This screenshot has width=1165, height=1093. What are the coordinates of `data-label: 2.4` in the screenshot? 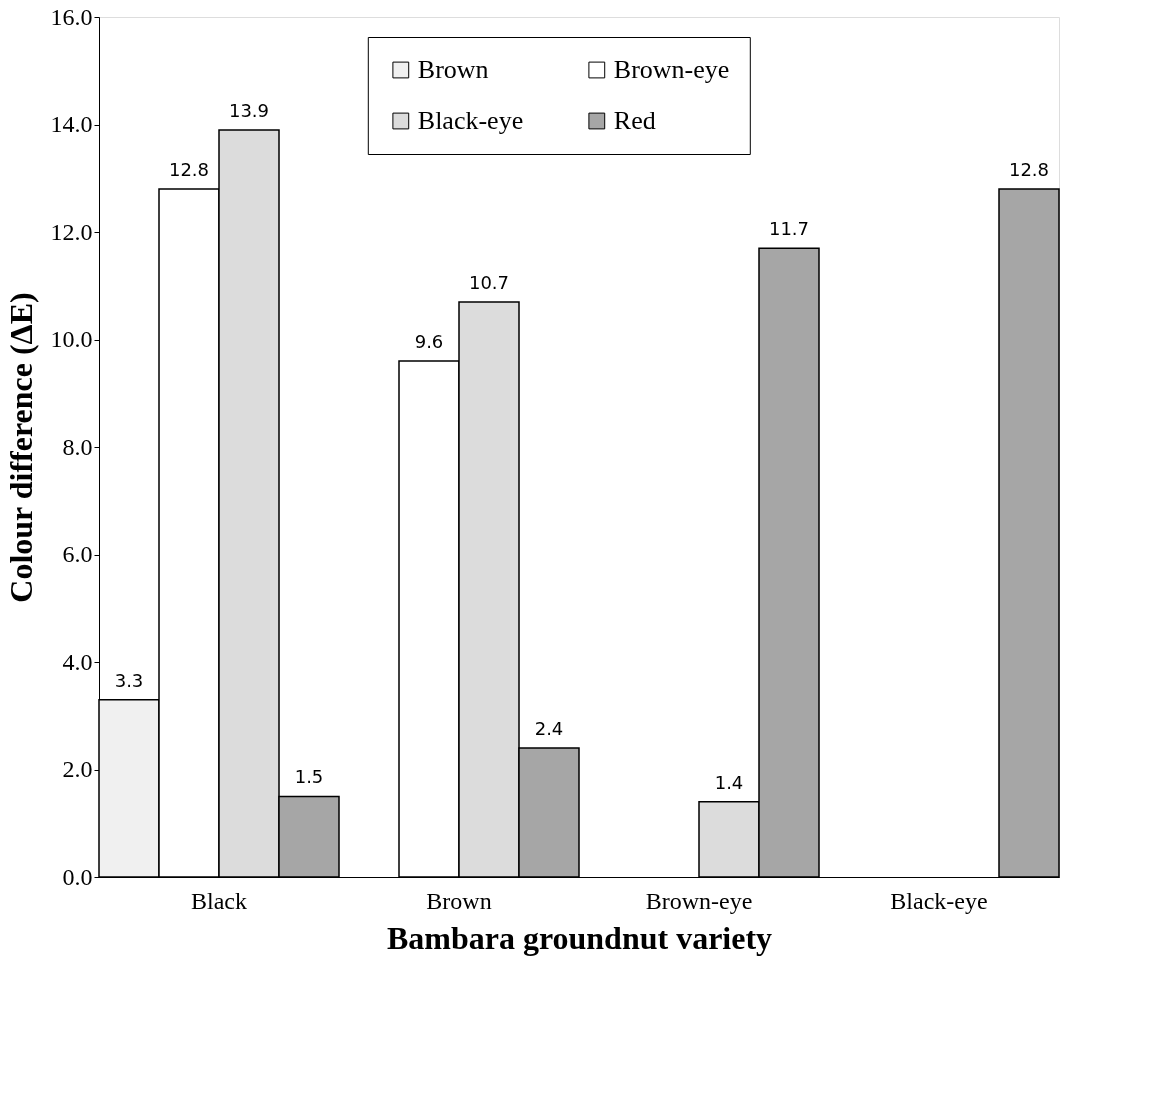 It's located at (549, 728).